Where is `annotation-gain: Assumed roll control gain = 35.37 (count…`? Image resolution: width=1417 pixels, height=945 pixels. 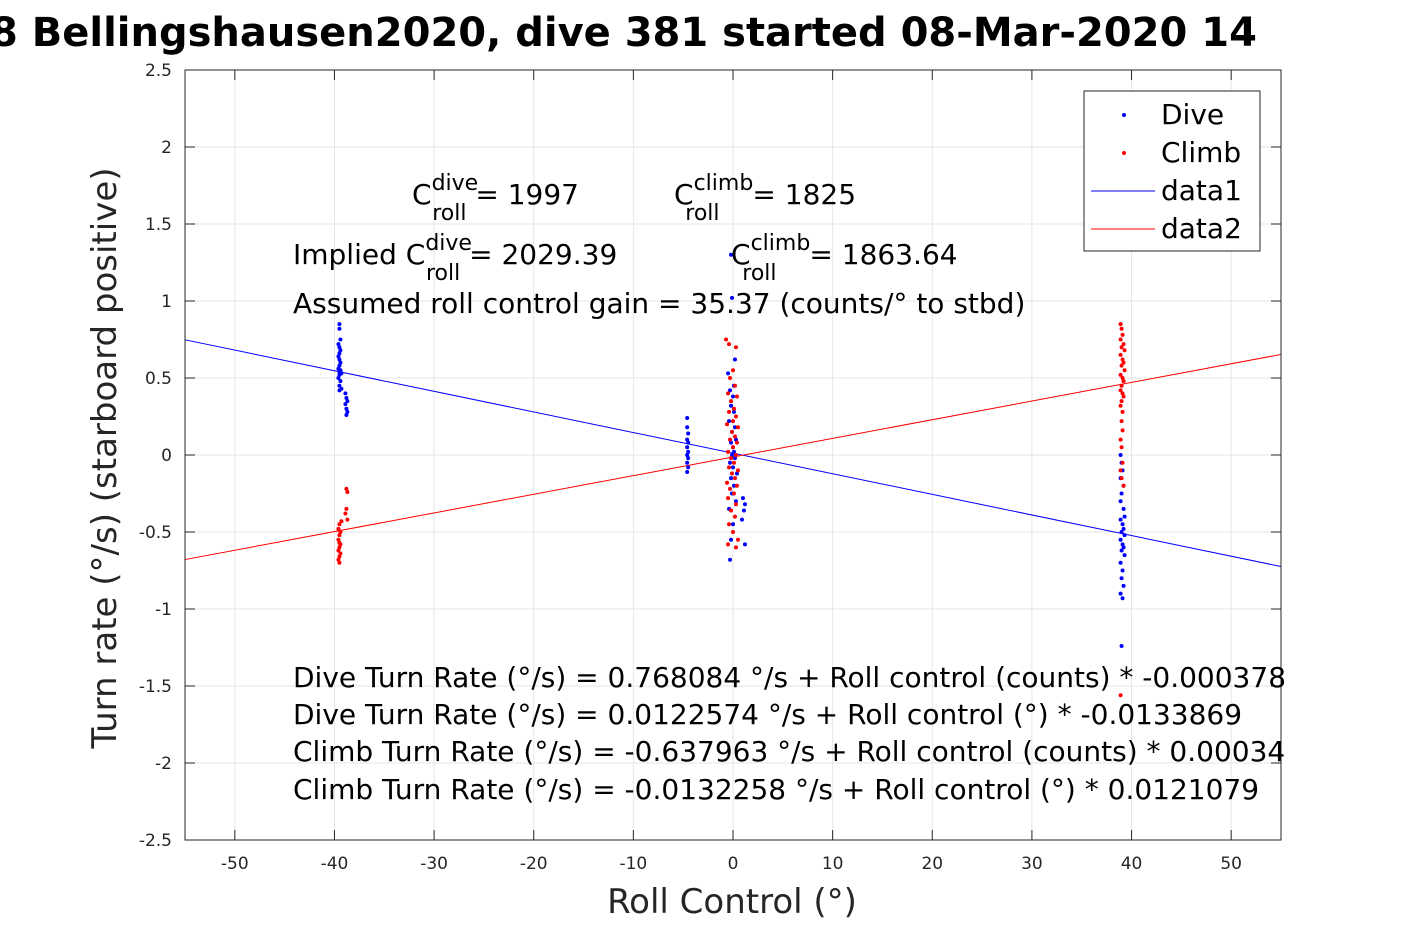 annotation-gain: Assumed roll control gain = 35.37 (count… is located at coordinates (659, 303).